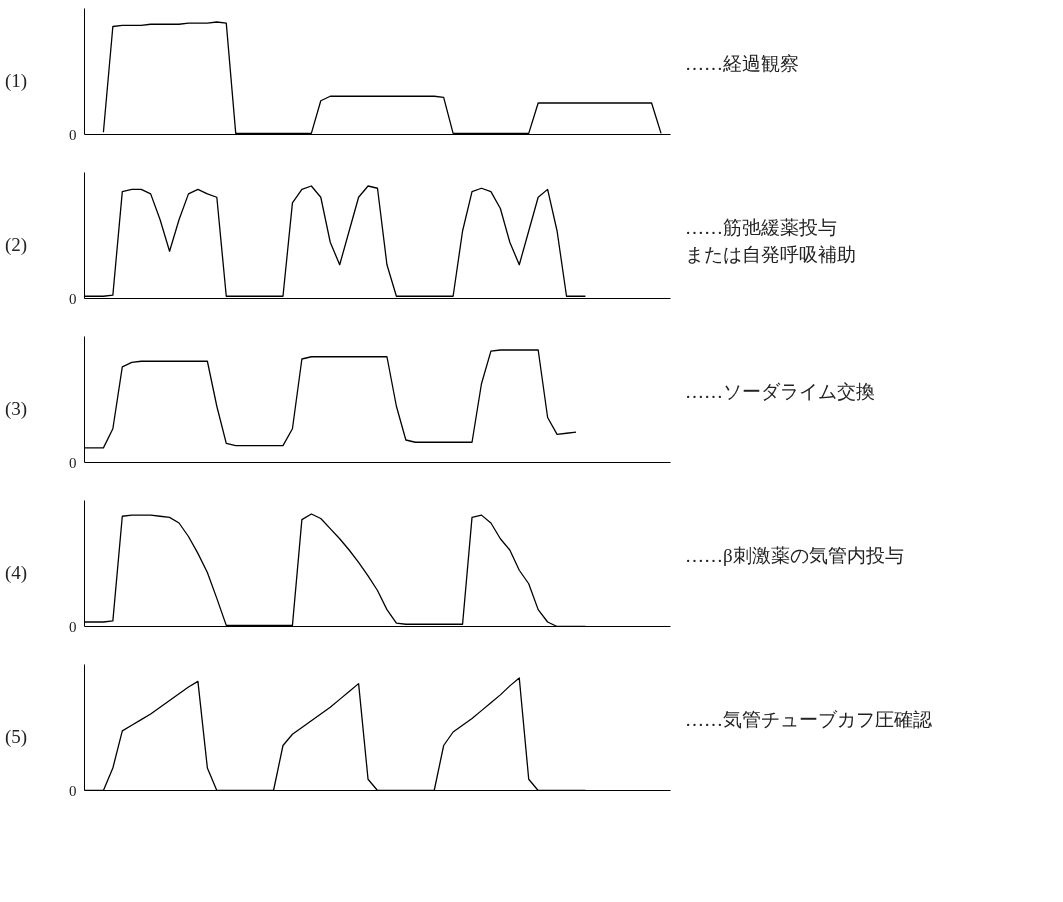 The width and height of the screenshot is (1063, 902). Describe the element at coordinates (16, 409) in the screenshot. I see `text: (3)` at that location.